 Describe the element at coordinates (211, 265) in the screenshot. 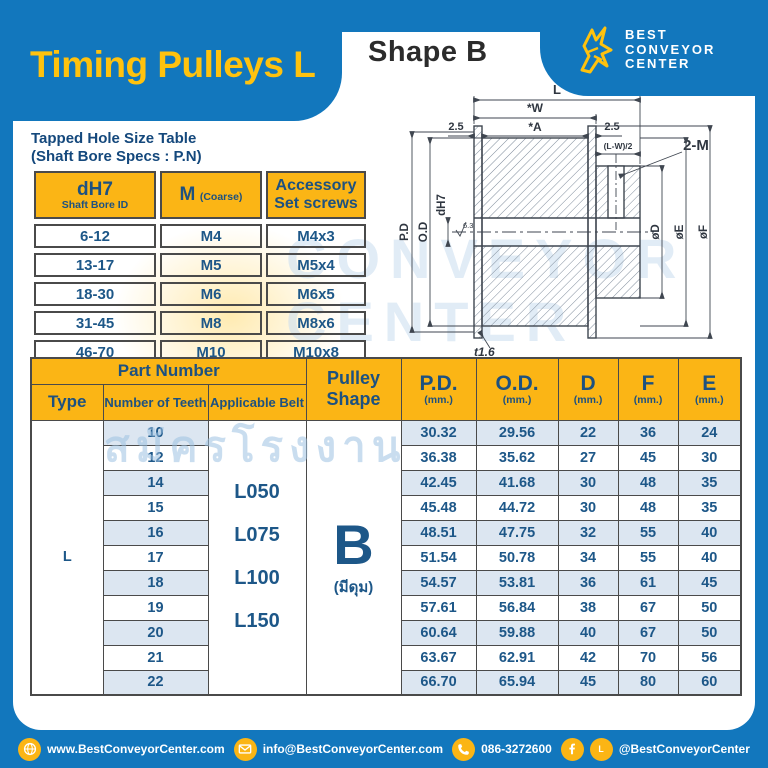

I see `cell-m: M5` at that location.